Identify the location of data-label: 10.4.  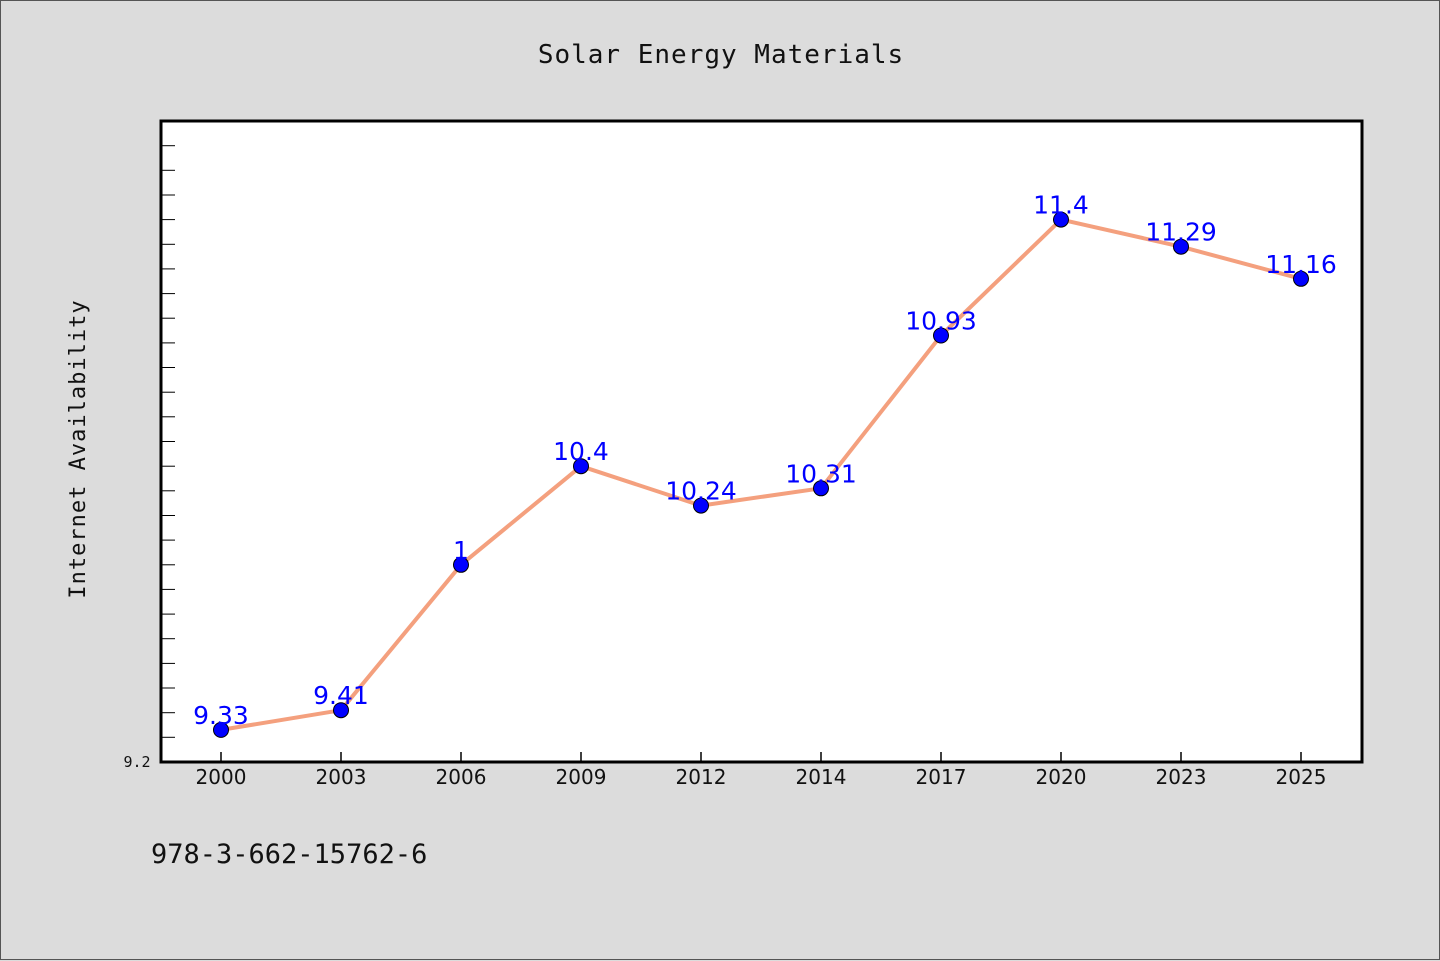
(581, 451).